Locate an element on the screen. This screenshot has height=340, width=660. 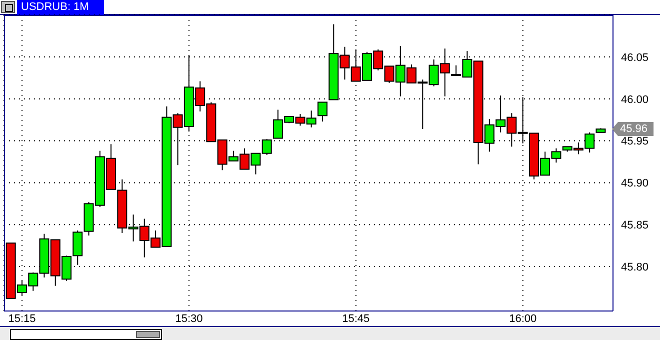
x-tick-label: 16:00 is located at coordinates (523, 318).